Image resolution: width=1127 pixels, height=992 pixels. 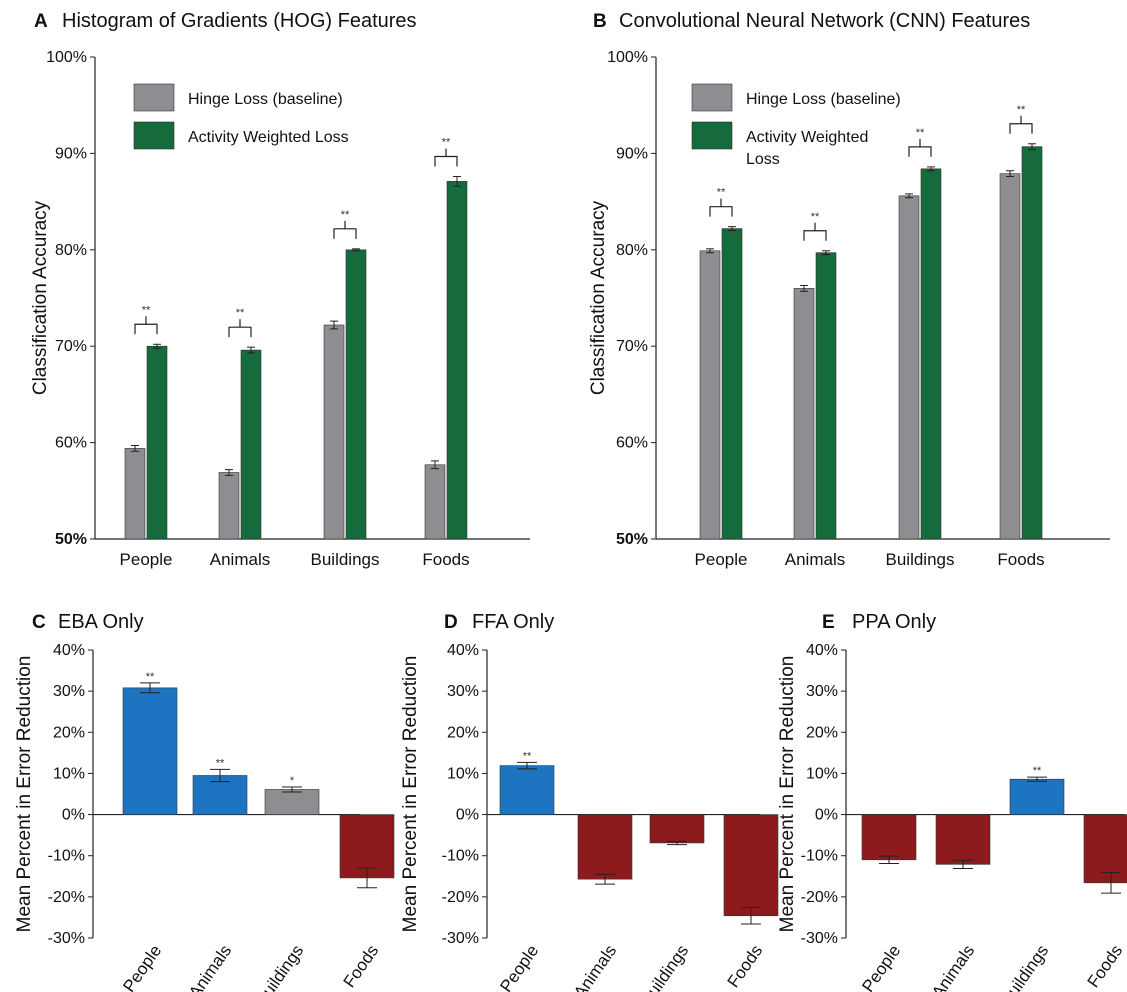 I want to click on y-axis-label: Mean Percent in Error Reduction, so click(x=787, y=794).